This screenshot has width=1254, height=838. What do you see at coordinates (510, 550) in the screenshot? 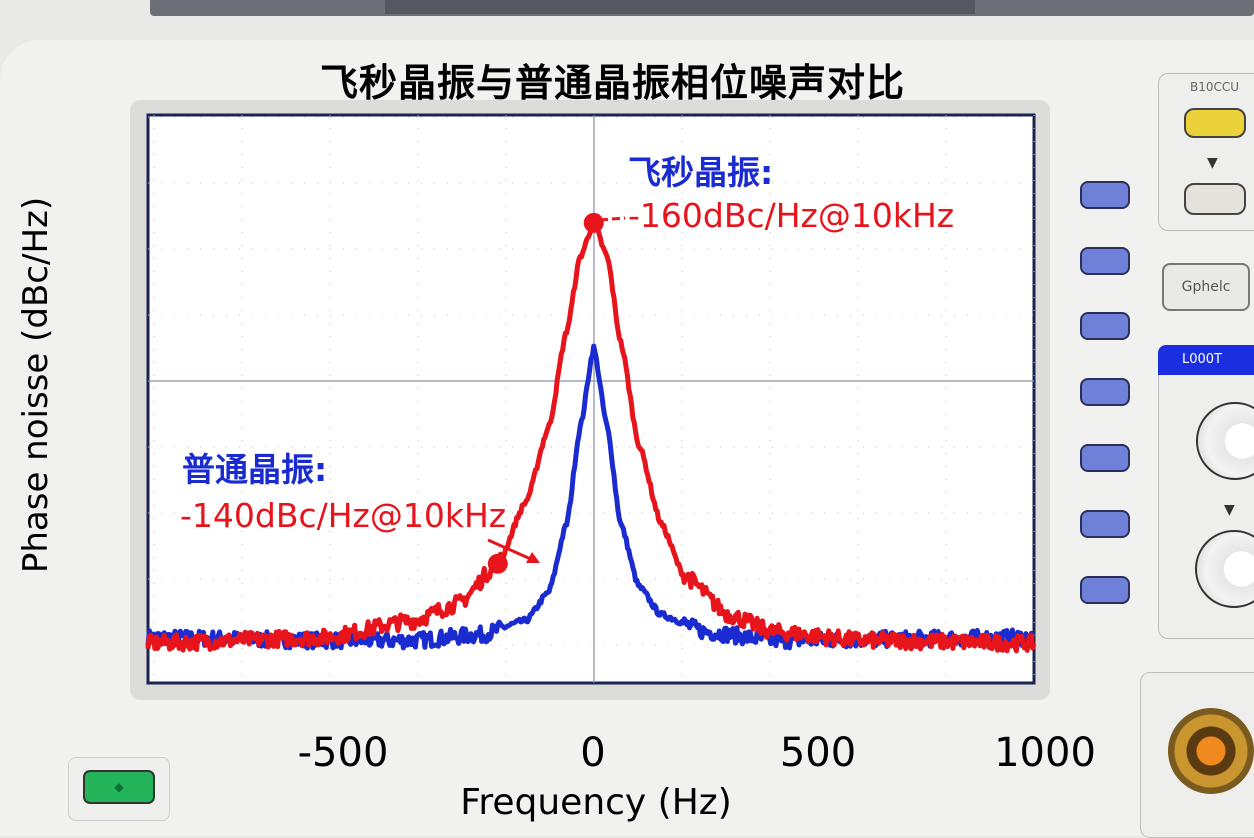
I see `annotation-arrow` at bounding box center [510, 550].